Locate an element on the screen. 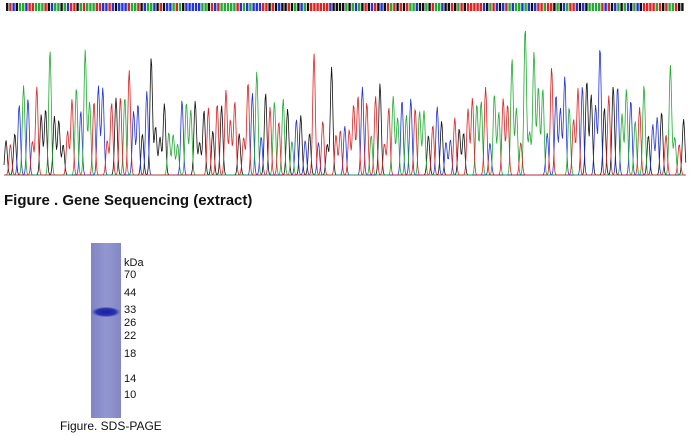 This screenshot has height=436, width=689. marker-label: 18 is located at coordinates (130, 354).